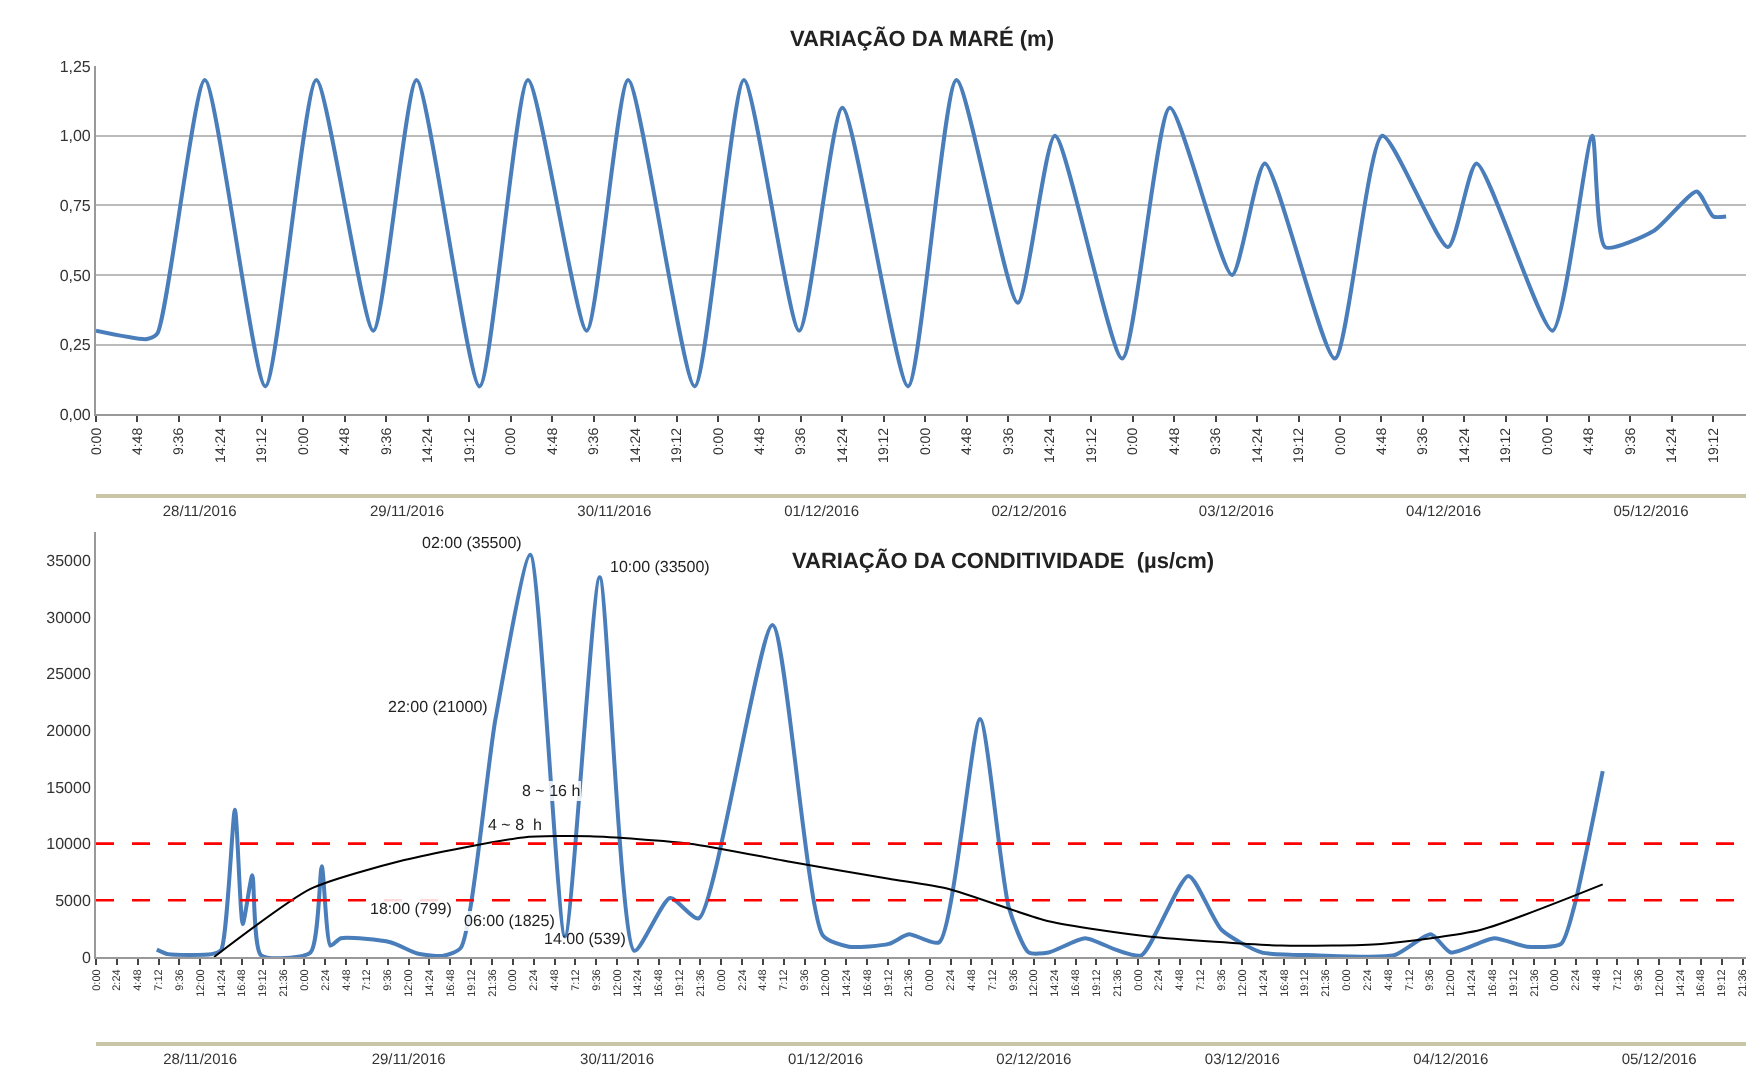 The image size is (1762, 1088). What do you see at coordinates (75, 275) in the screenshot?
I see `y-tick-label: 0,50` at bounding box center [75, 275].